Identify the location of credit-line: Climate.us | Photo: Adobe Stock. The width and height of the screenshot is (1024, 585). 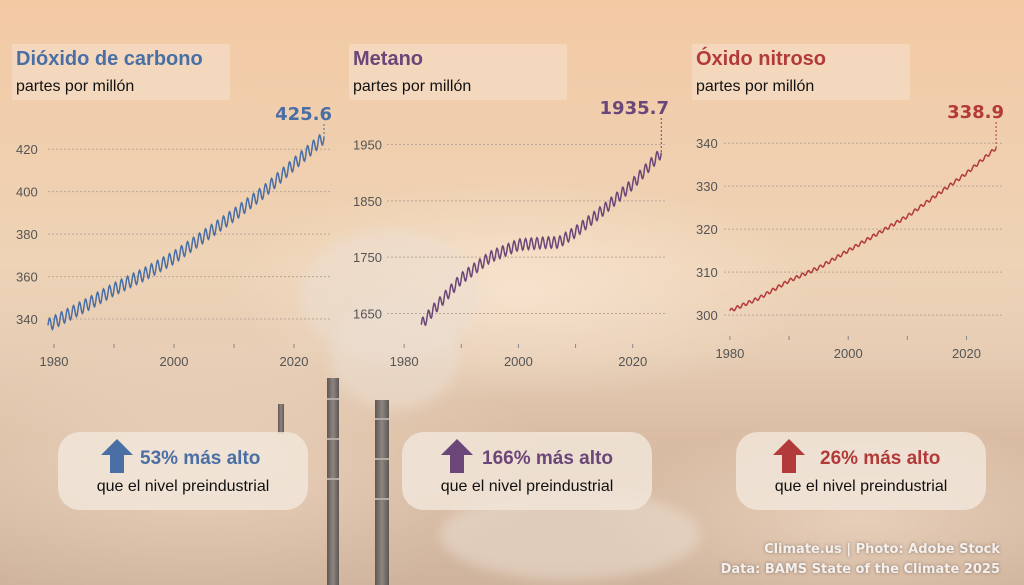
(882, 549).